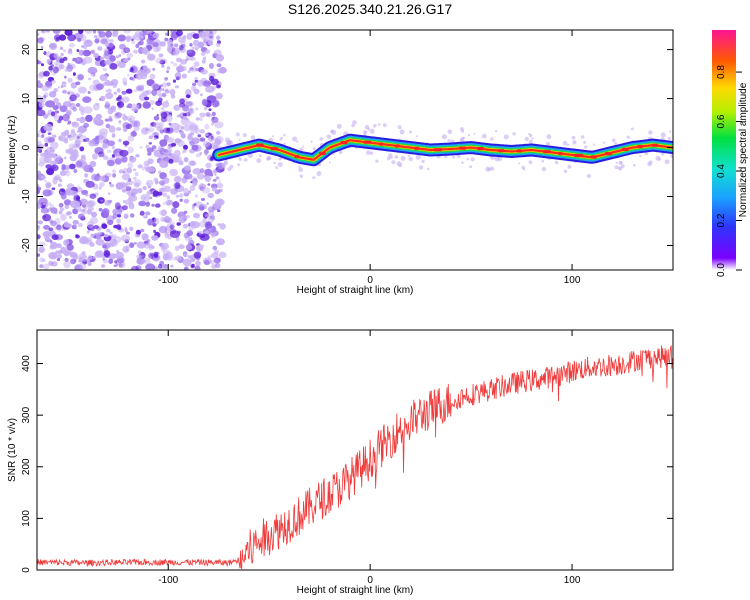  I want to click on y-tick-label: 10, so click(26, 99).